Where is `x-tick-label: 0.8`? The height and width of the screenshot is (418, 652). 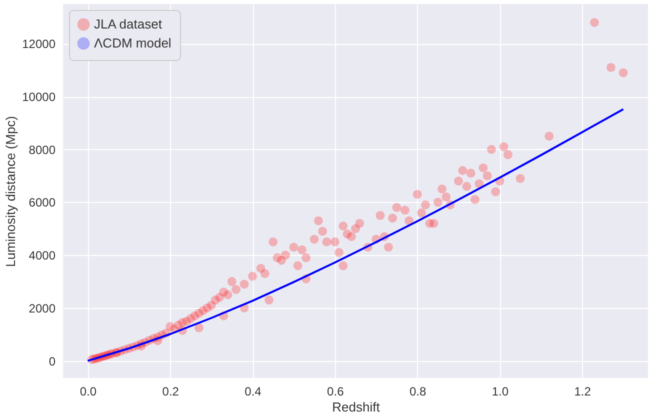 x-tick-label: 0.8 is located at coordinates (417, 391).